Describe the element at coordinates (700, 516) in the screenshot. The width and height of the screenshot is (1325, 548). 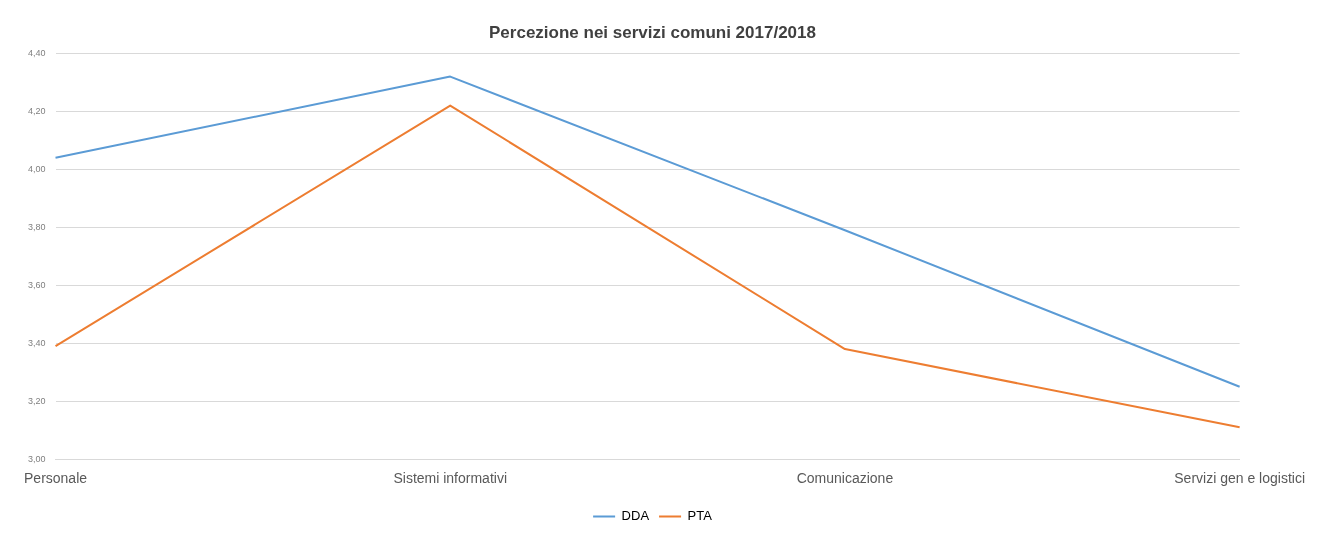
I see `legend-label: PTA` at that location.